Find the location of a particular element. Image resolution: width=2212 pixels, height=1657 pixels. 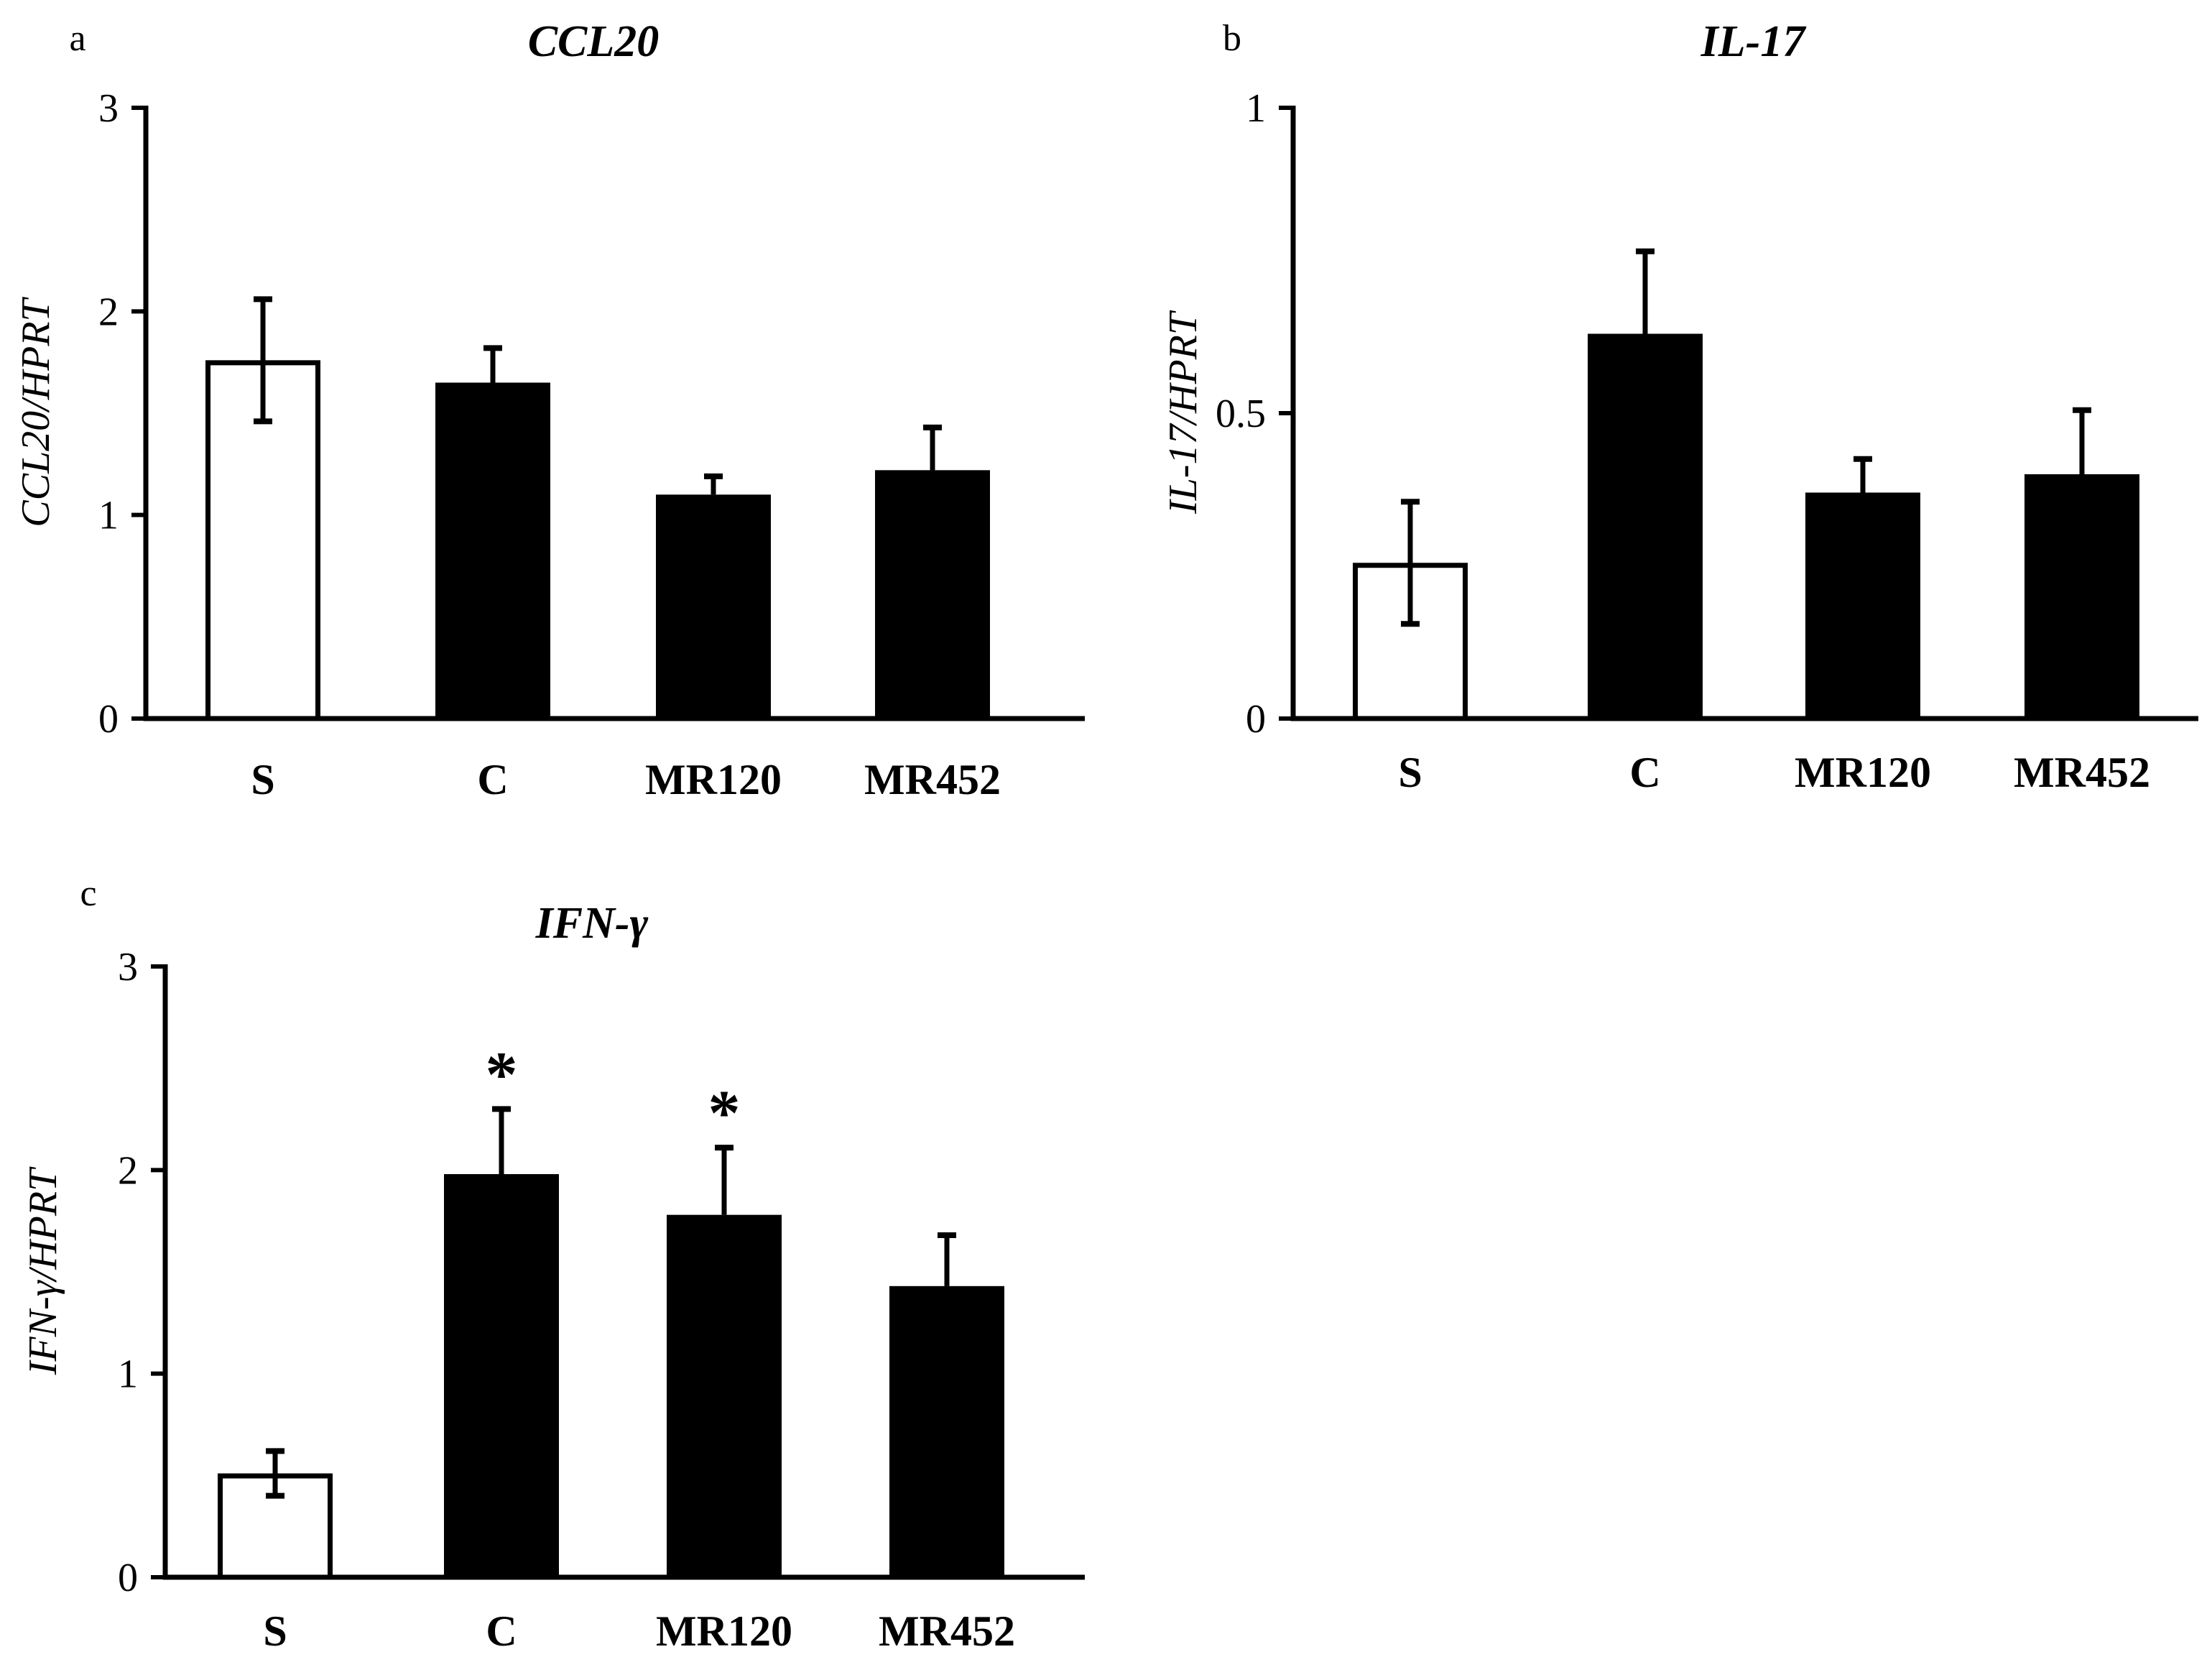

significance-marker-C: * is located at coordinates (502, 1074).